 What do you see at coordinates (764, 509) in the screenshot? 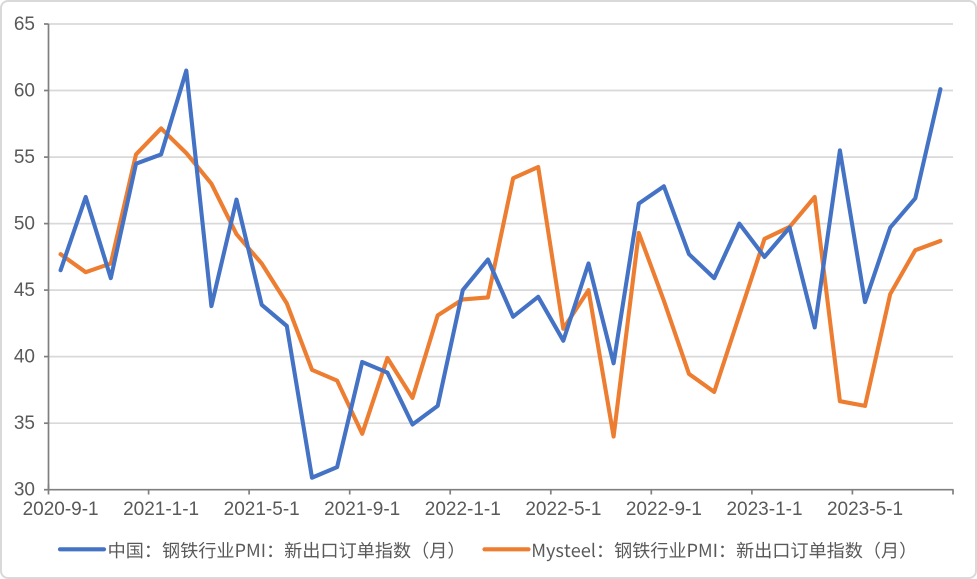
I see `svg-text: 2023-1-1` at bounding box center [764, 509].